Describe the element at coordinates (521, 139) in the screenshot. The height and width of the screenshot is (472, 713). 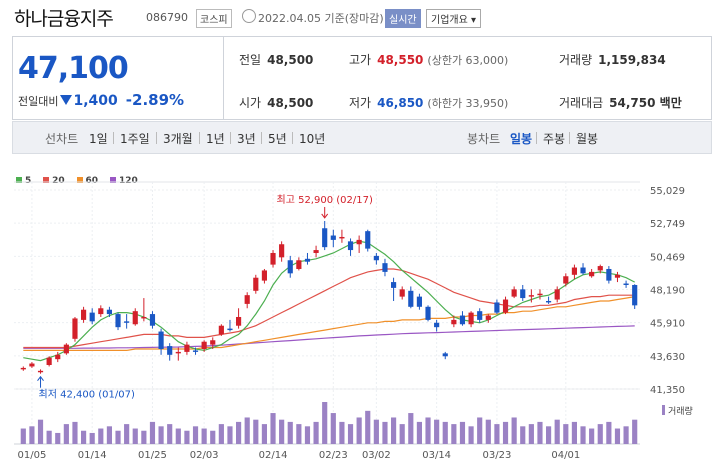
I see `period-daily: 일봉` at that location.